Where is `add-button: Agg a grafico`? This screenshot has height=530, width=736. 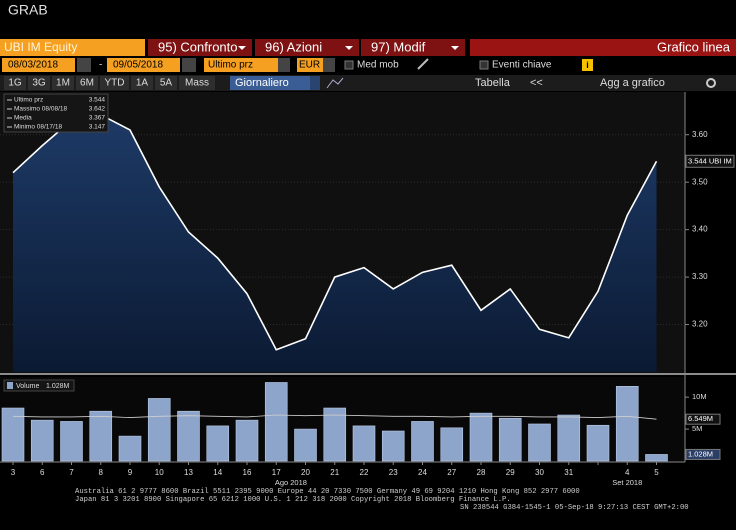
add-button: Agg a grafico is located at coordinates (632, 83).